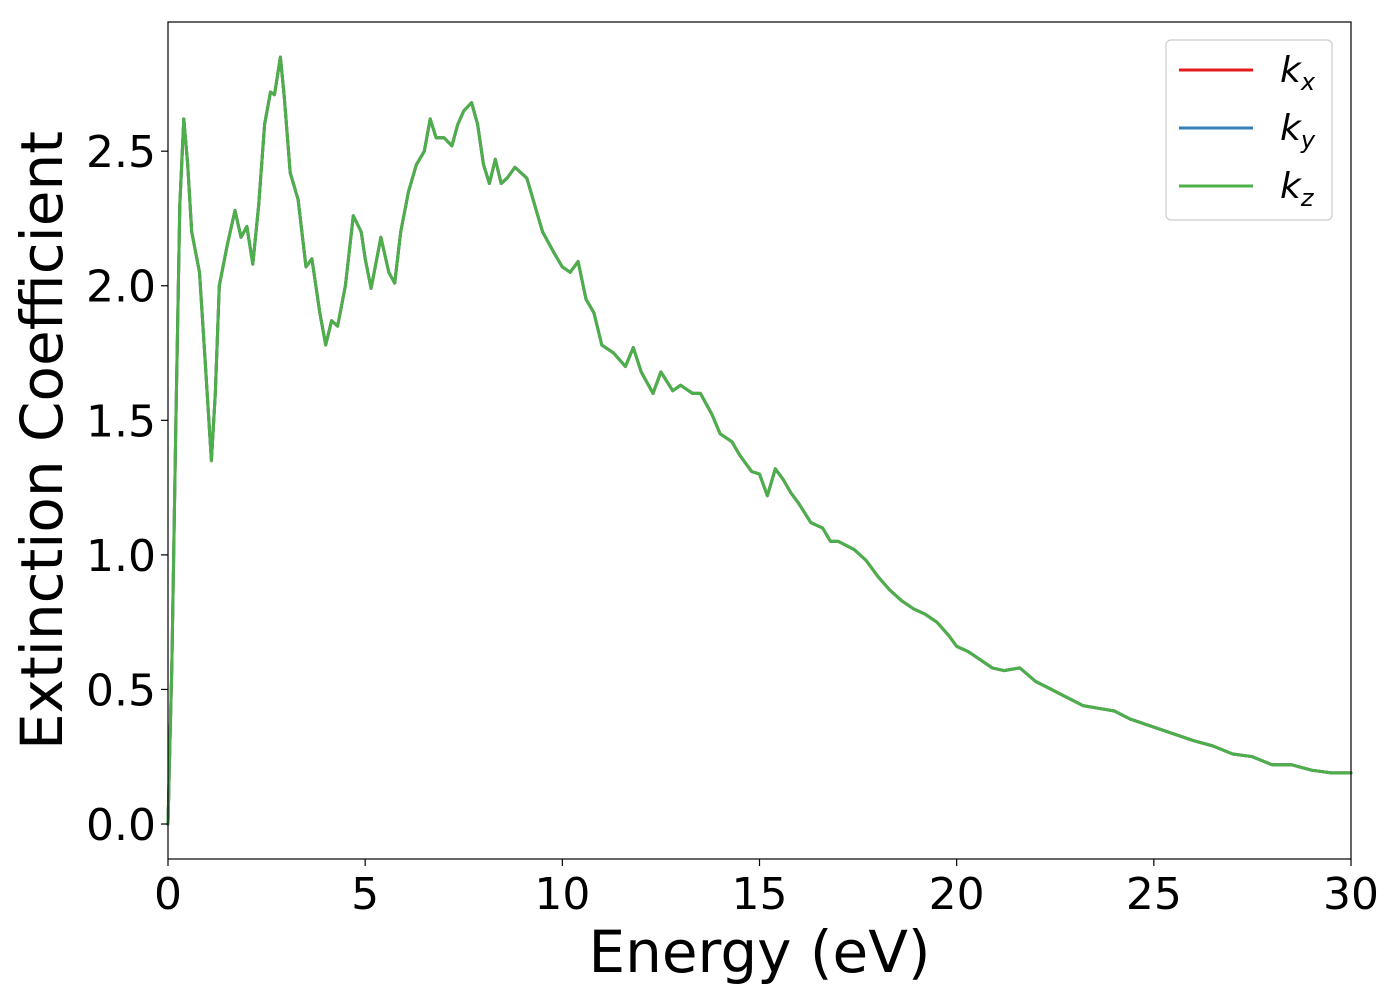 This screenshot has height=1000, width=1400. I want to click on x-tick-label: 0, so click(168, 894).